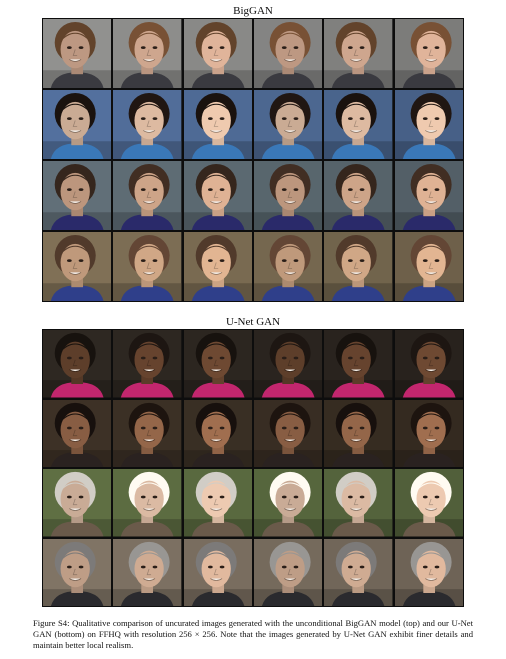 The width and height of the screenshot is (506, 659). I want to click on panel-title-top: BigGAN, so click(253, 11).